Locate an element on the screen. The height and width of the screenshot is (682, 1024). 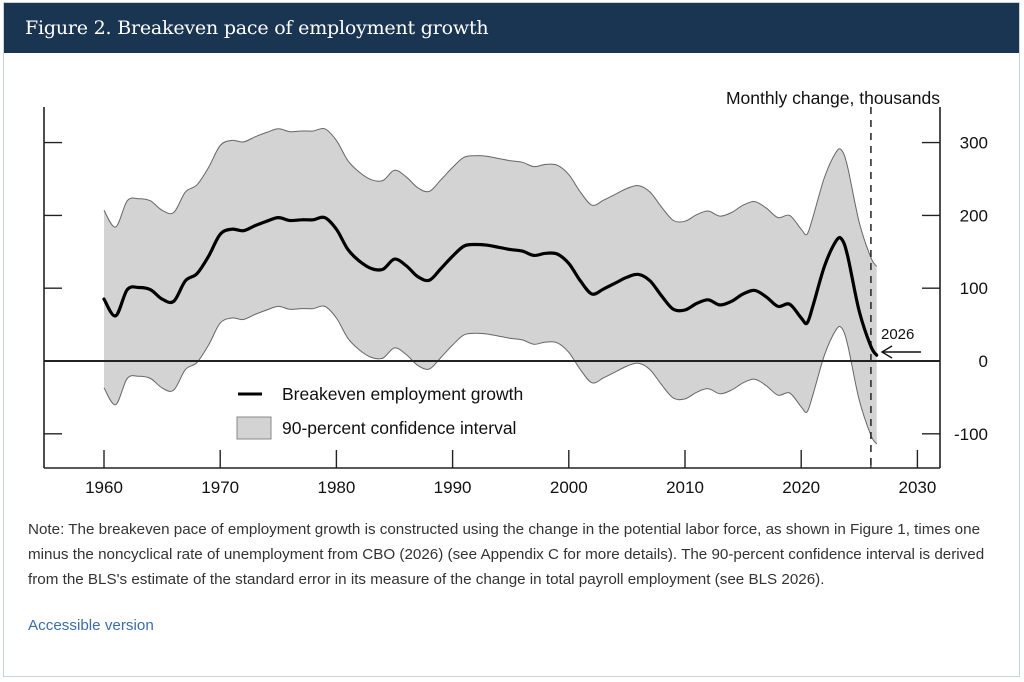
accessible-version-link: Accessible version is located at coordinates (91, 625).